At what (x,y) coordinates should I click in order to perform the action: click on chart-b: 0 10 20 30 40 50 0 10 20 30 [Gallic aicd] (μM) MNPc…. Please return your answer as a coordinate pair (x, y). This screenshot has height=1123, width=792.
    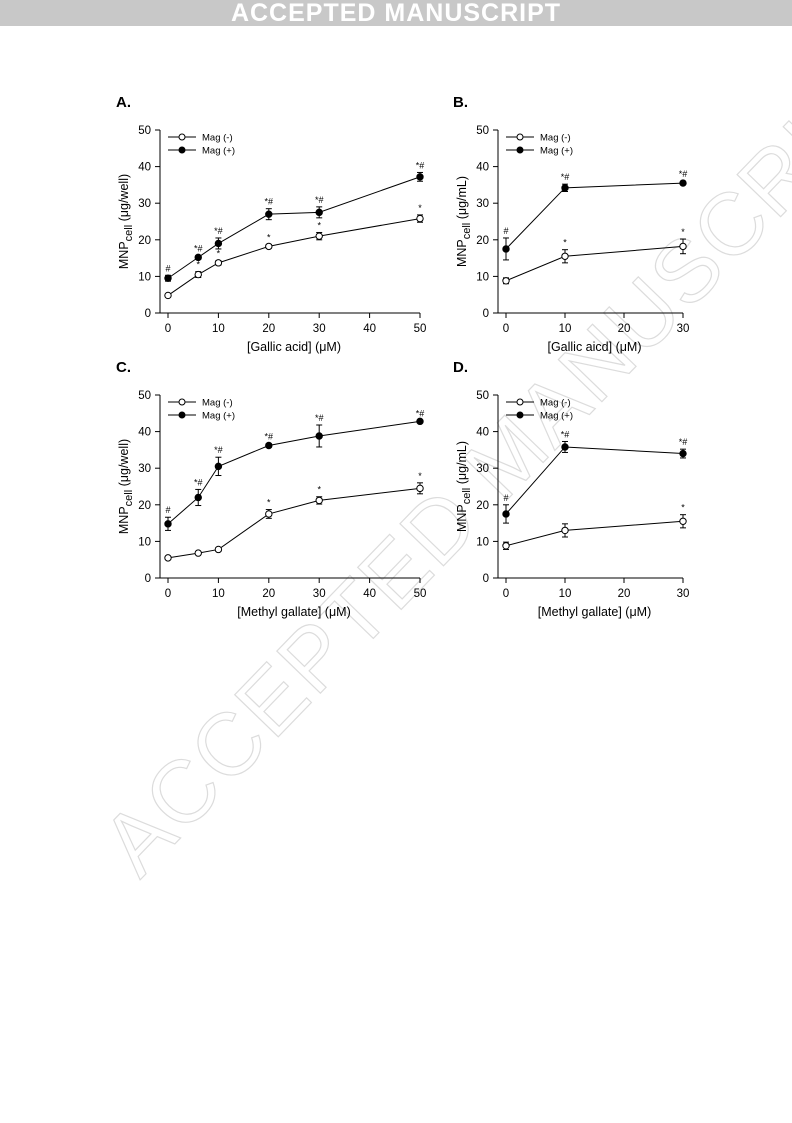
    Looking at the image, I should click on (572, 239).